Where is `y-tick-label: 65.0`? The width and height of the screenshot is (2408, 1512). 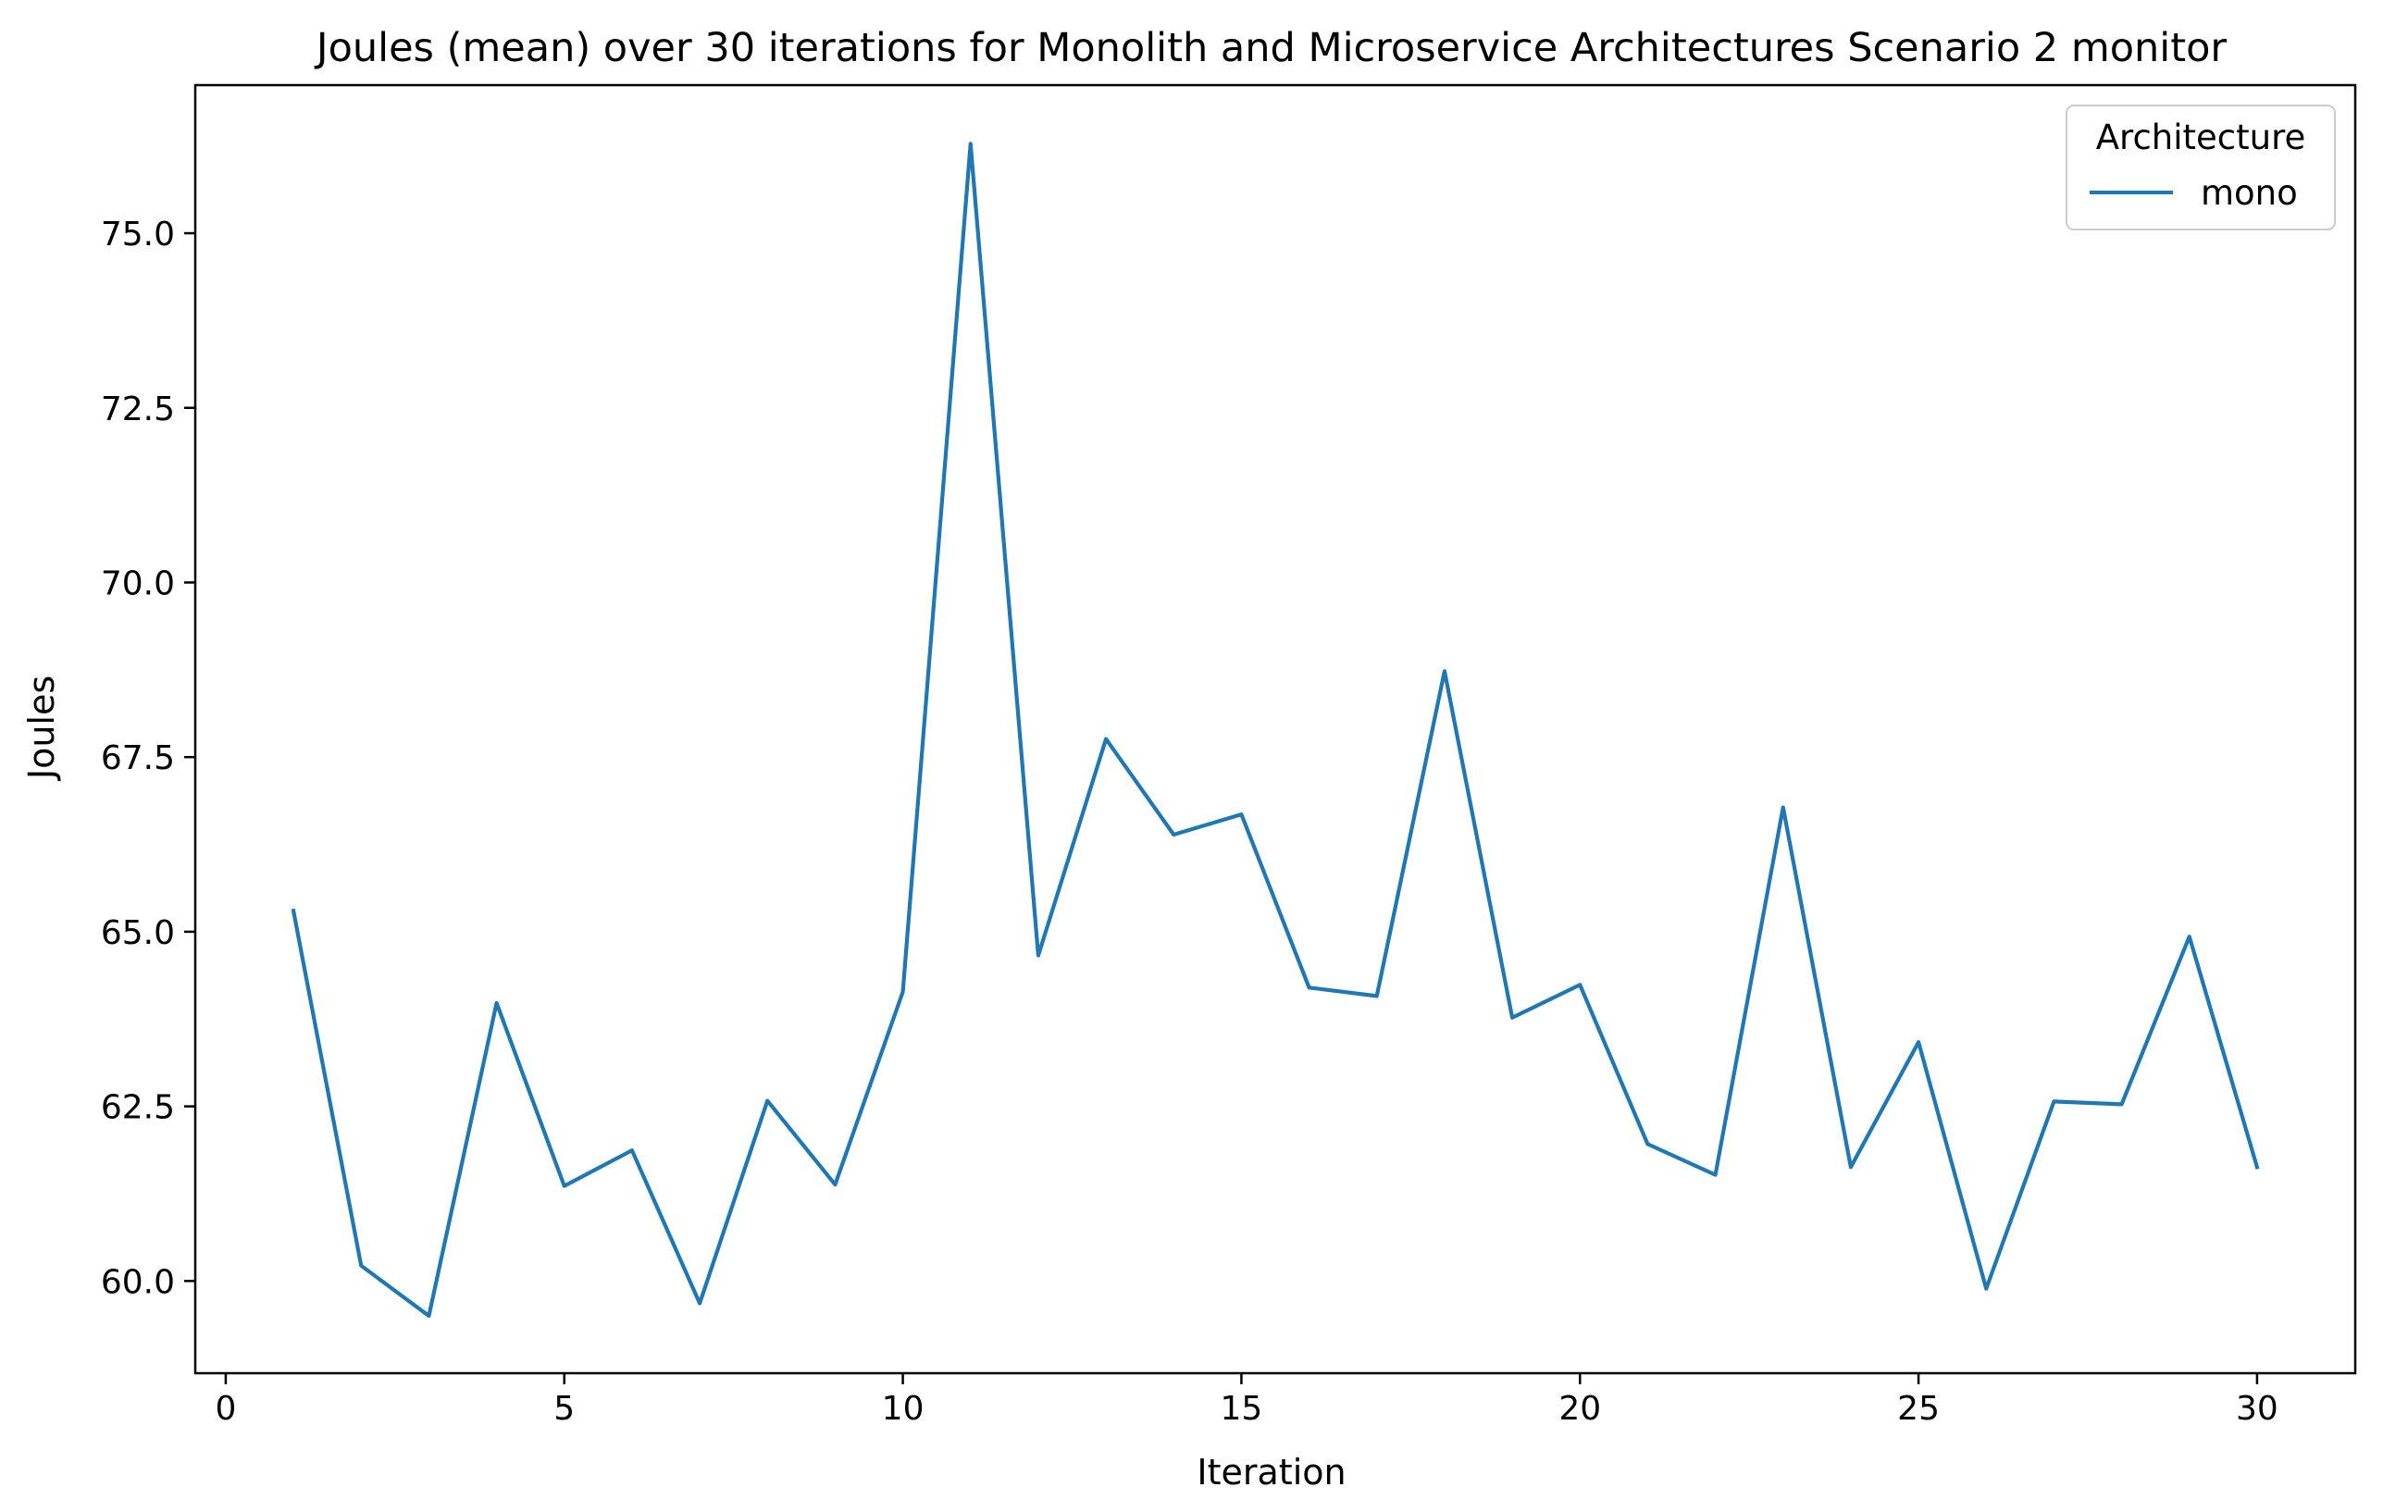
y-tick-label: 65.0 is located at coordinates (138, 933).